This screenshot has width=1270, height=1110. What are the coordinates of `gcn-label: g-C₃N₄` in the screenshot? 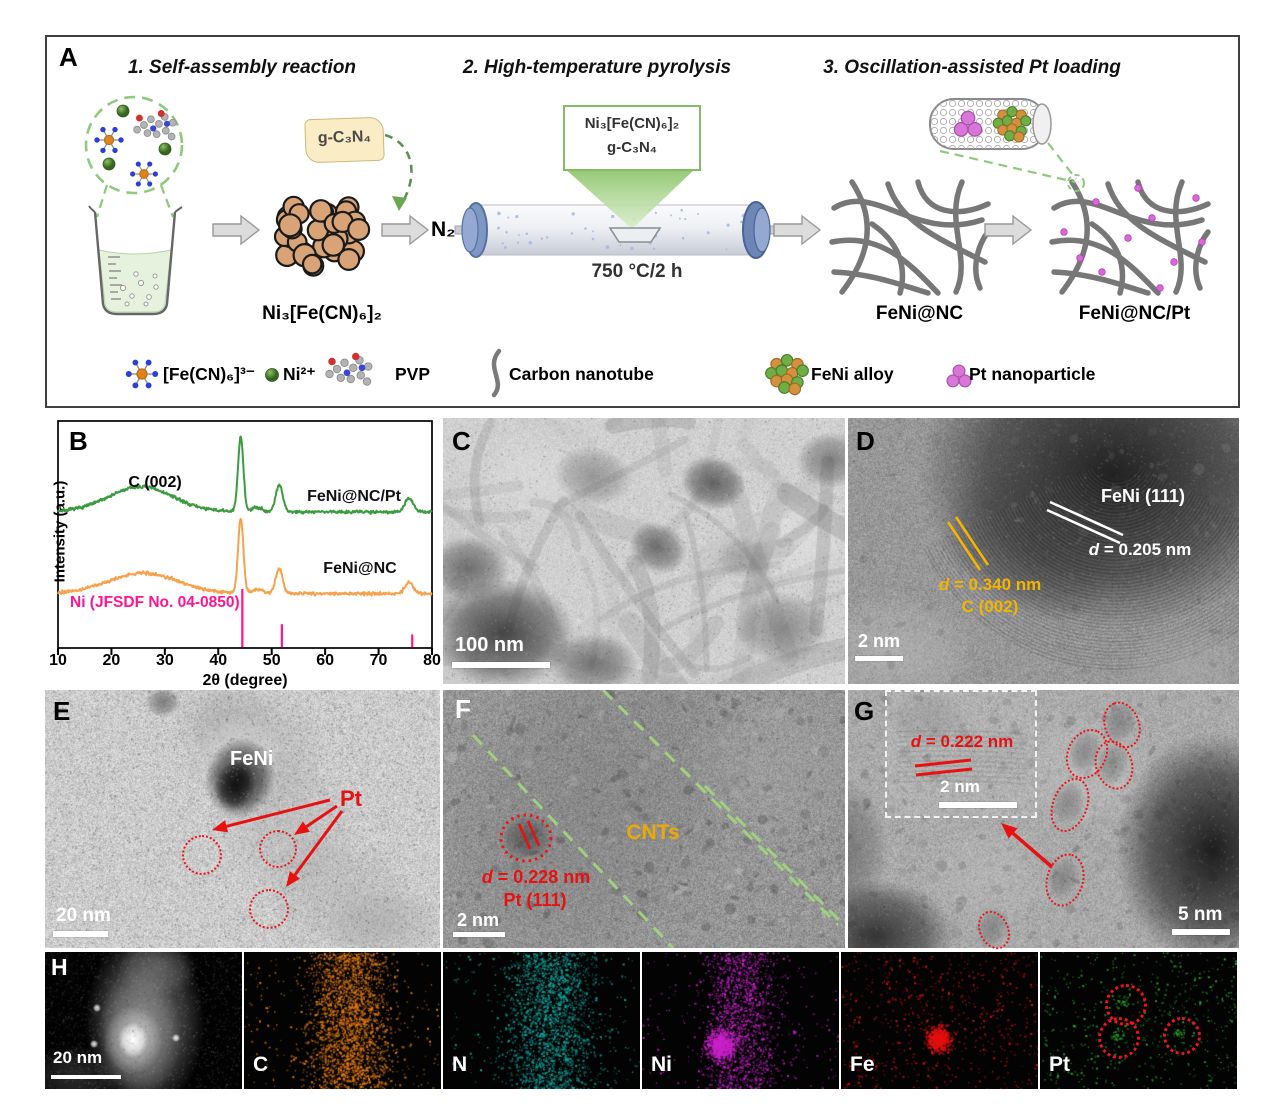 It's located at (344, 137).